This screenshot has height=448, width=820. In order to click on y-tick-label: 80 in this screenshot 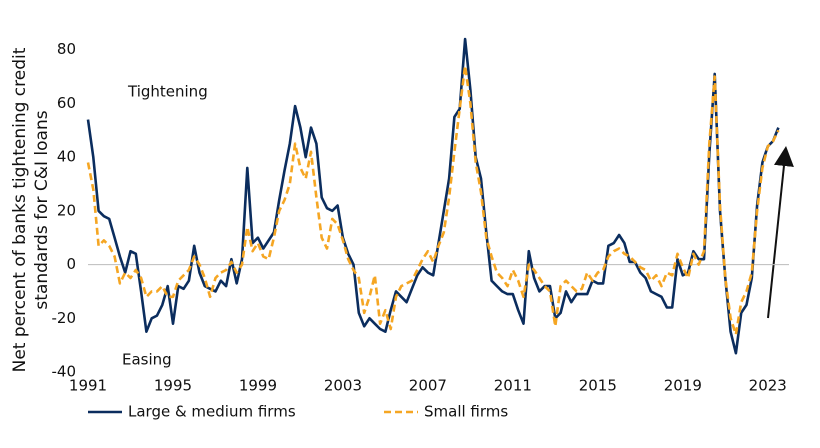, I will do `click(66, 49)`.